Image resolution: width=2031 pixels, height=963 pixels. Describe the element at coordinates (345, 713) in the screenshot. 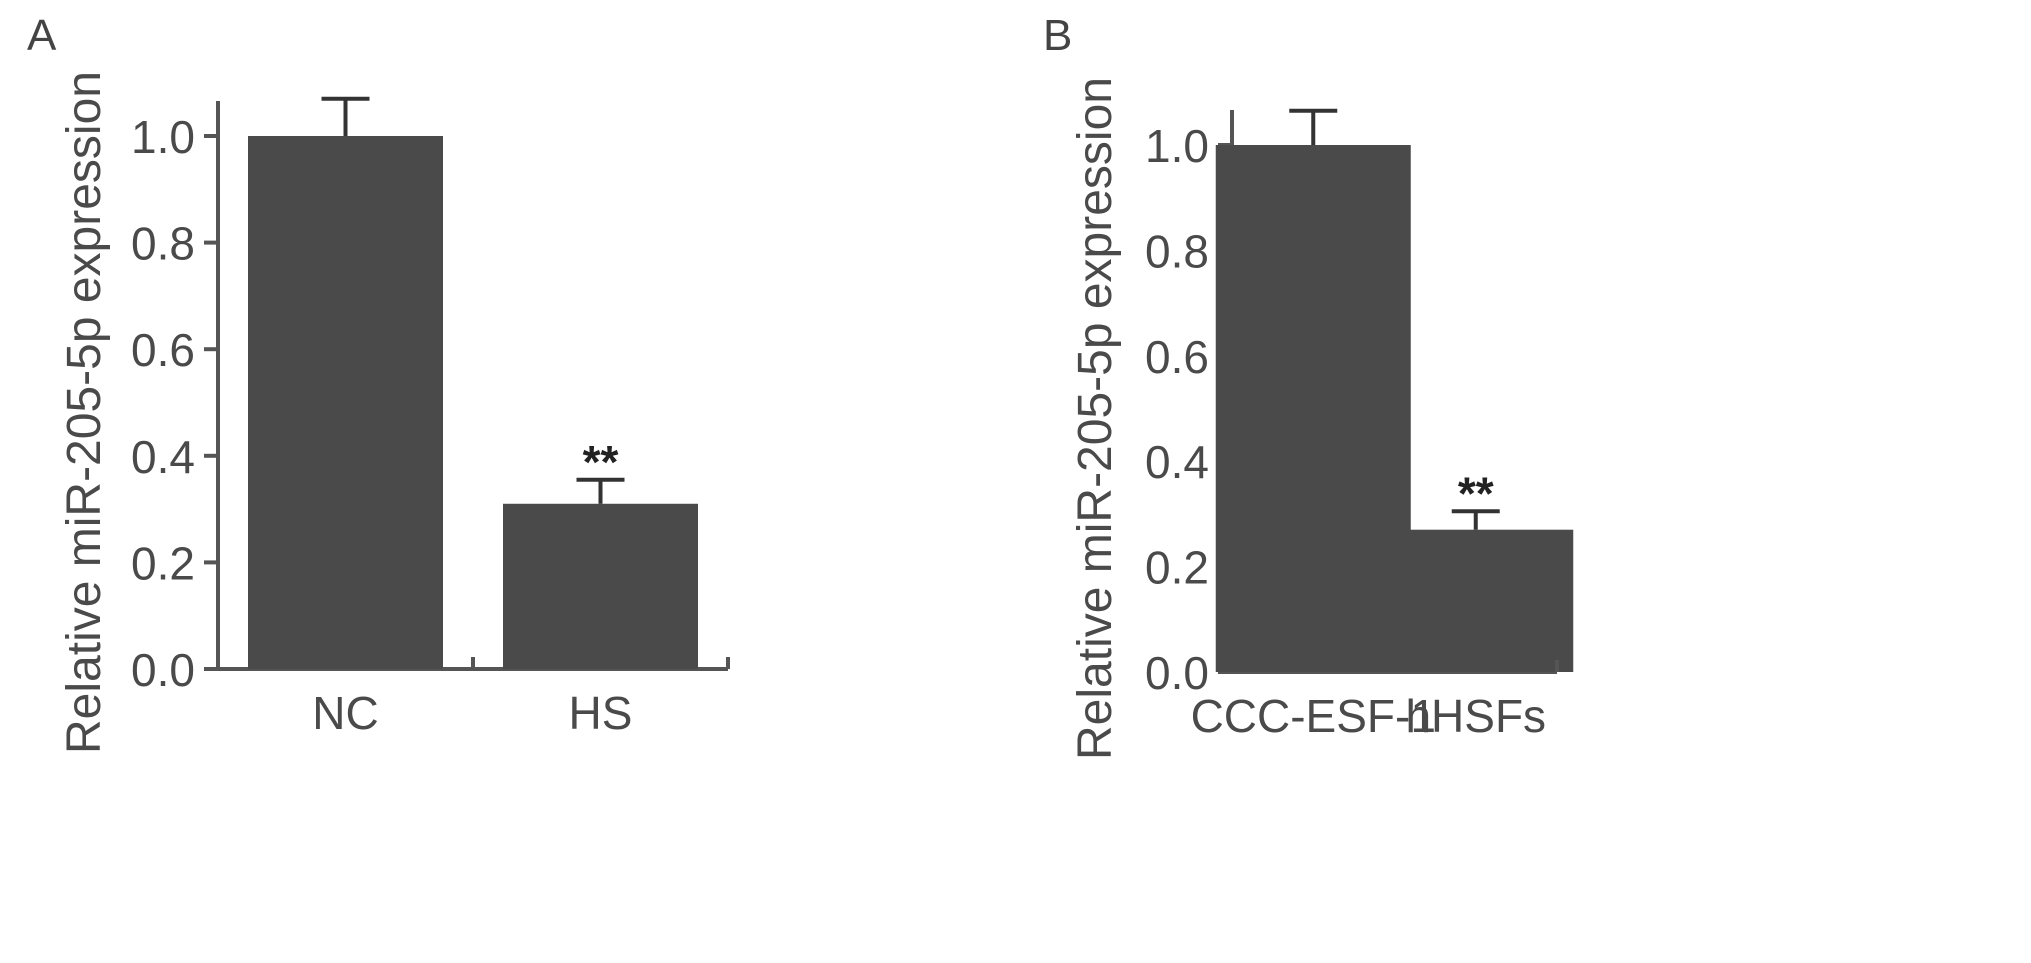

I see `x-tick-label: NC` at that location.